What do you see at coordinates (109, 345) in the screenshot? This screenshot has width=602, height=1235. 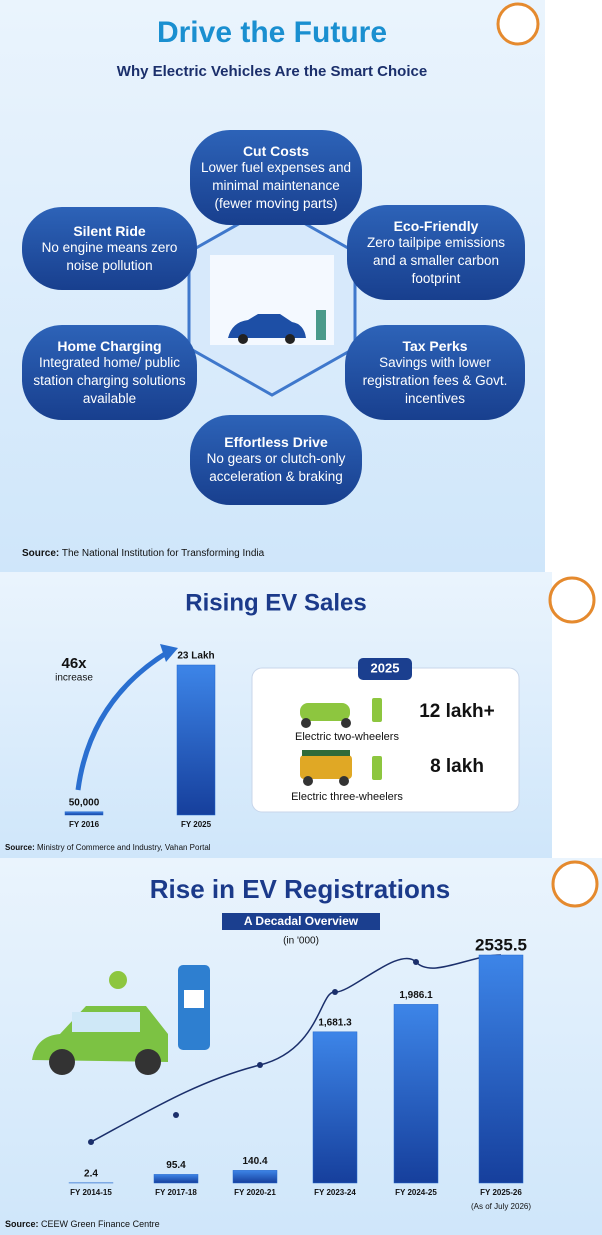 I see `benefit-title: Home Charging` at bounding box center [109, 345].